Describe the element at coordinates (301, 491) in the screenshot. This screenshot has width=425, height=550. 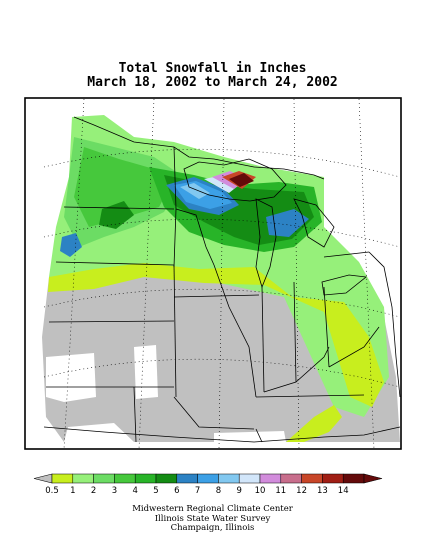
I see `legend-label-12: 12` at that location.